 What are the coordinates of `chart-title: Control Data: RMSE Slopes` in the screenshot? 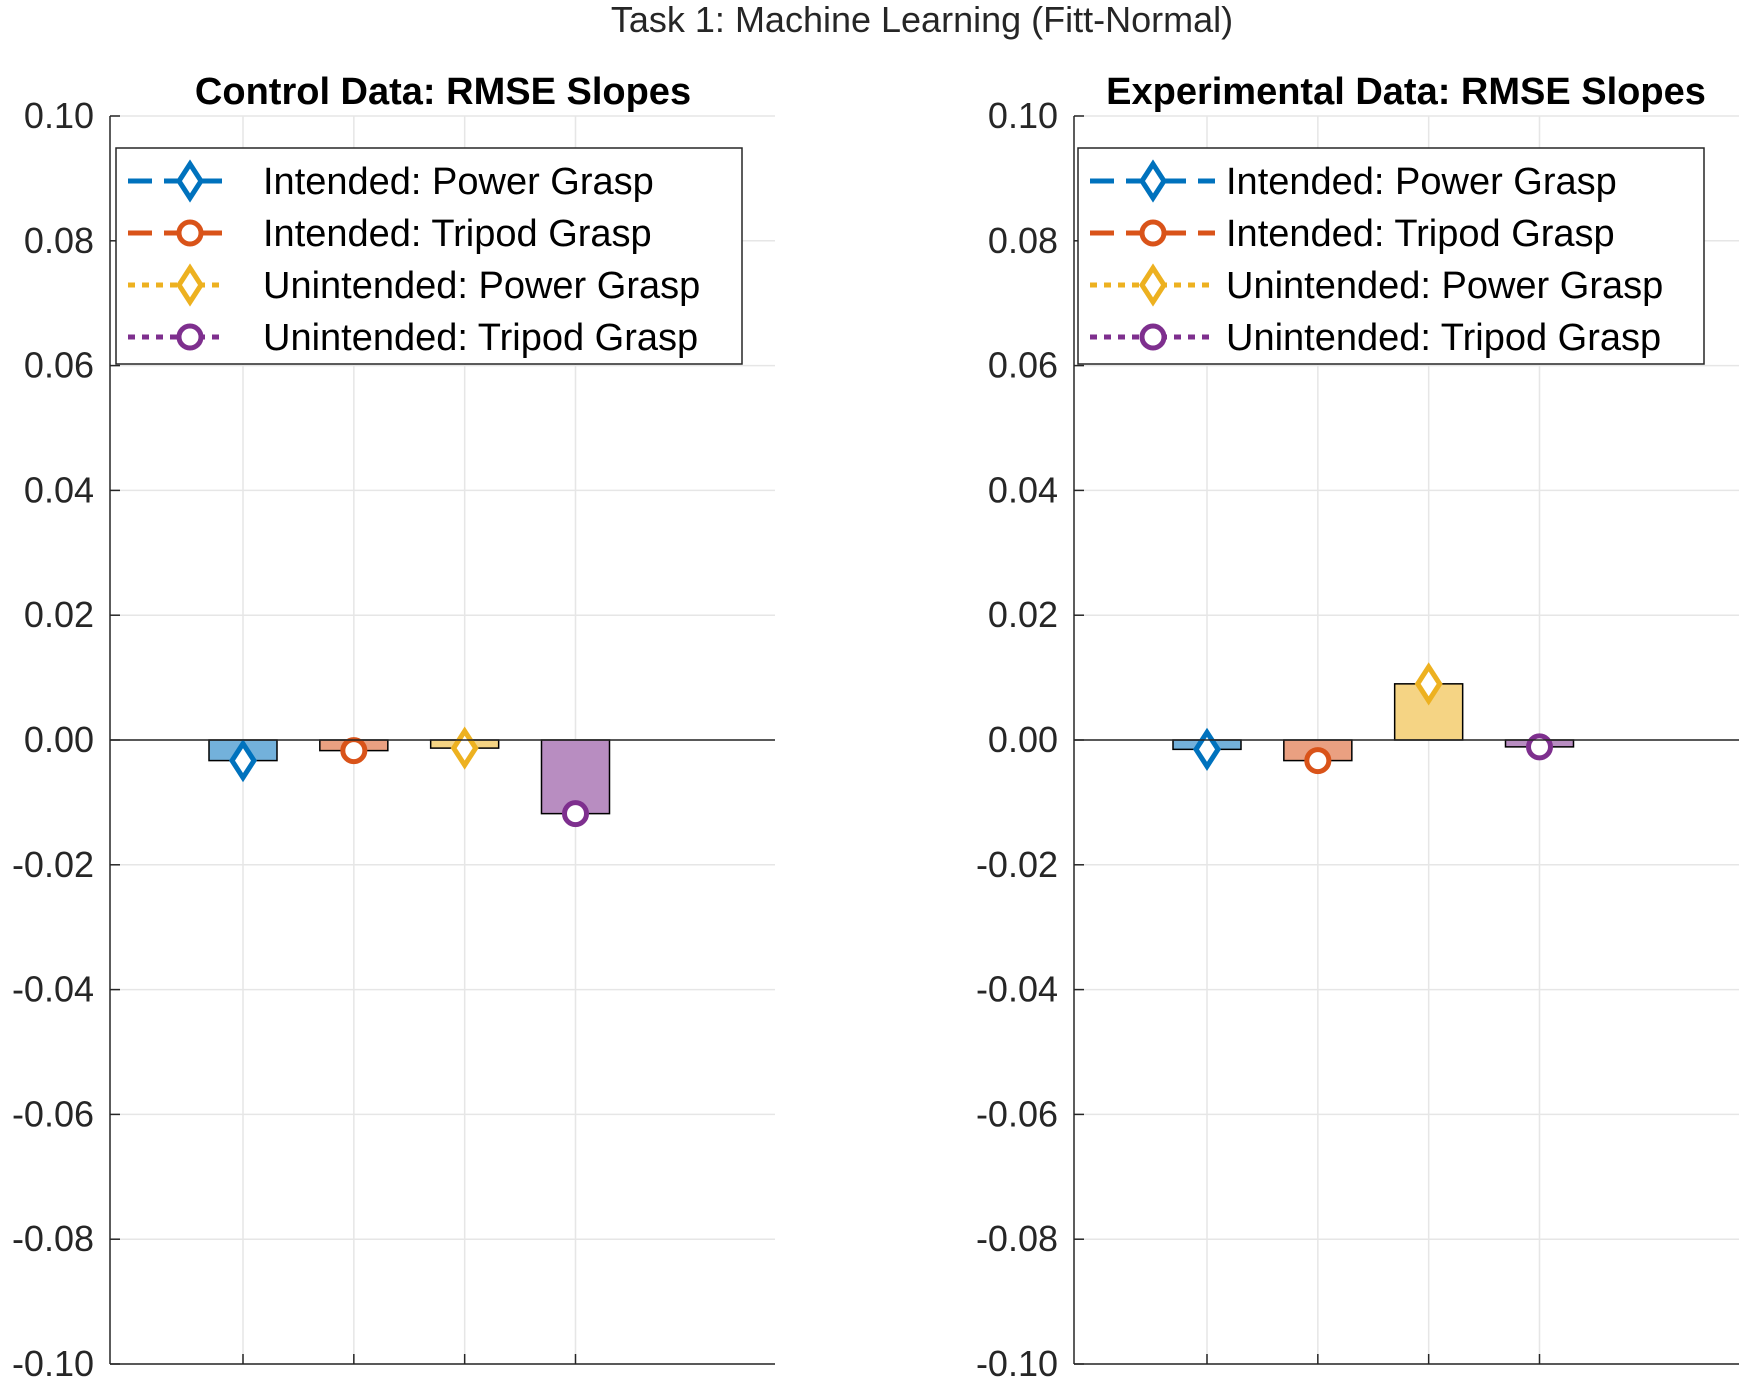 It's located at (443, 92).